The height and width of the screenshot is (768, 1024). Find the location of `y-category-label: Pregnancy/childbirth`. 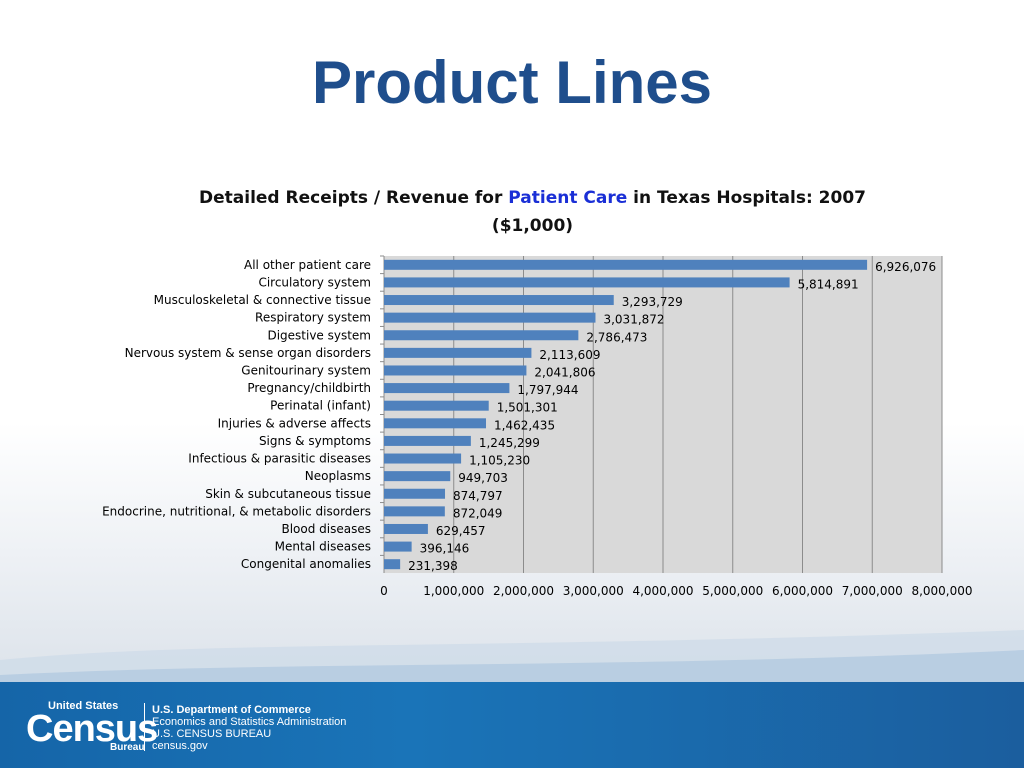

y-category-label: Pregnancy/childbirth is located at coordinates (309, 388).